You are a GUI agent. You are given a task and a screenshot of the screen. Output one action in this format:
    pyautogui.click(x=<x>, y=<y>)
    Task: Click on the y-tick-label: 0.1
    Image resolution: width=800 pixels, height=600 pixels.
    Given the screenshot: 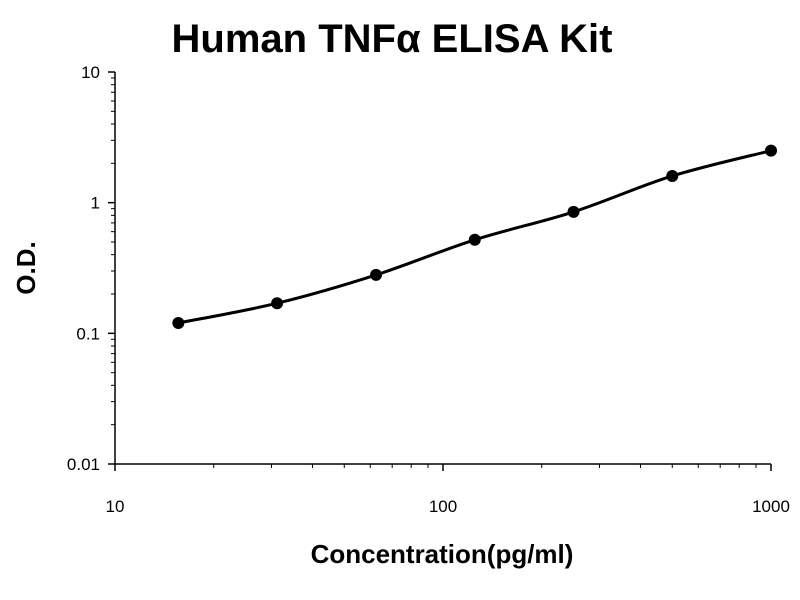 What is the action you would take?
    pyautogui.click(x=88, y=333)
    